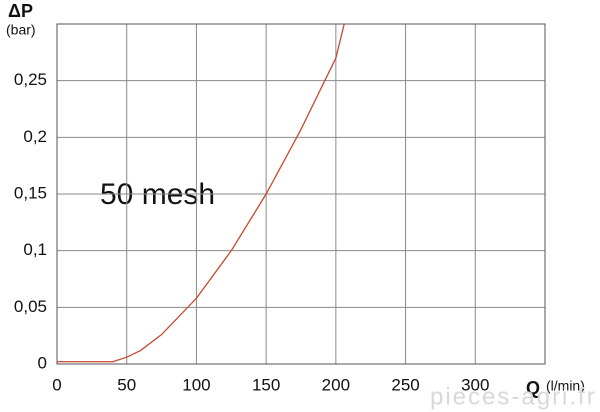 The width and height of the screenshot is (600, 412). What do you see at coordinates (21, 30) in the screenshot?
I see `y-axis-unit: (bar)` at bounding box center [21, 30].